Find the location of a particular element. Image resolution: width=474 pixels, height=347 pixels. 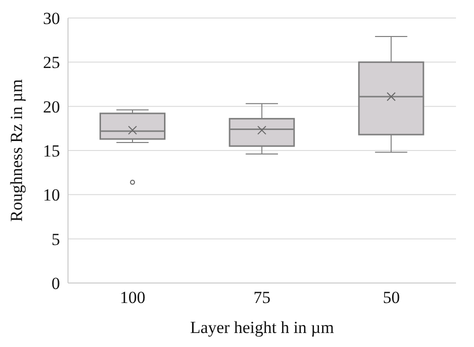

x-tick-label: 50 is located at coordinates (391, 298).